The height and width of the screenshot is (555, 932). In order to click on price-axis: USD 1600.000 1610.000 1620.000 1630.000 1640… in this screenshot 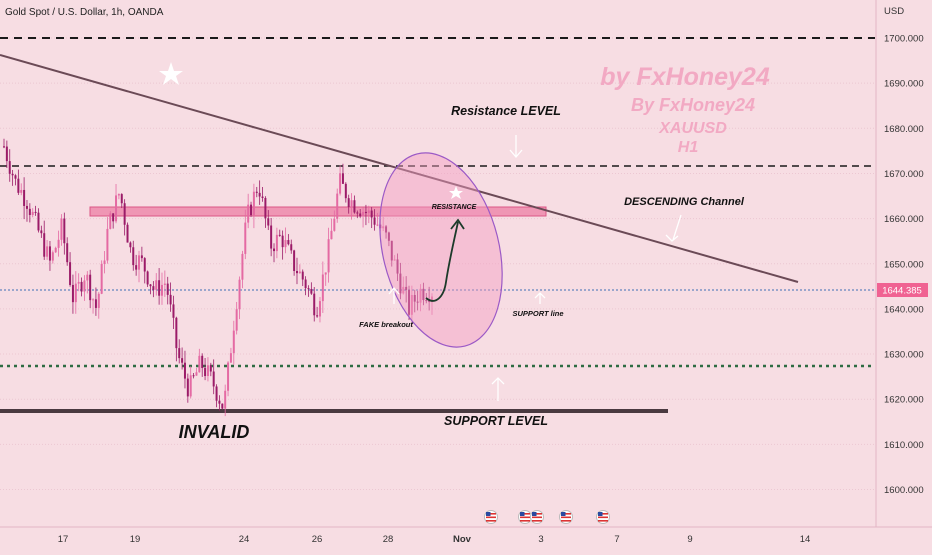, I will do `click(901, 263)`.